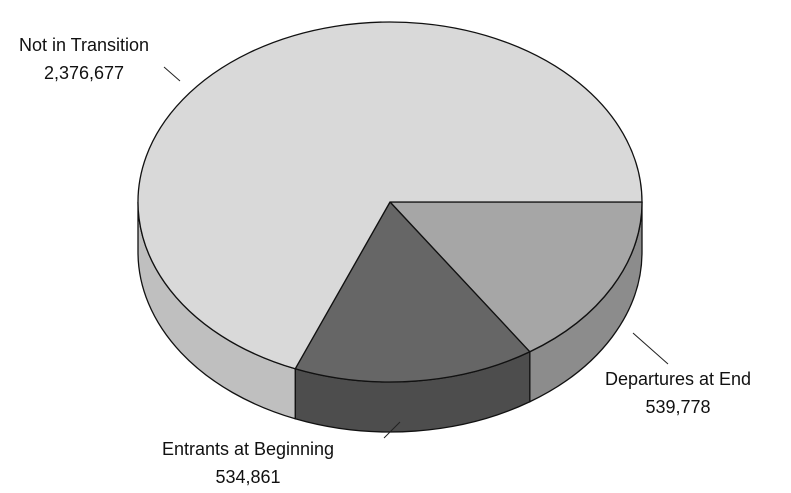  I want to click on slice-label: Entrants at Beginning, so click(248, 449).